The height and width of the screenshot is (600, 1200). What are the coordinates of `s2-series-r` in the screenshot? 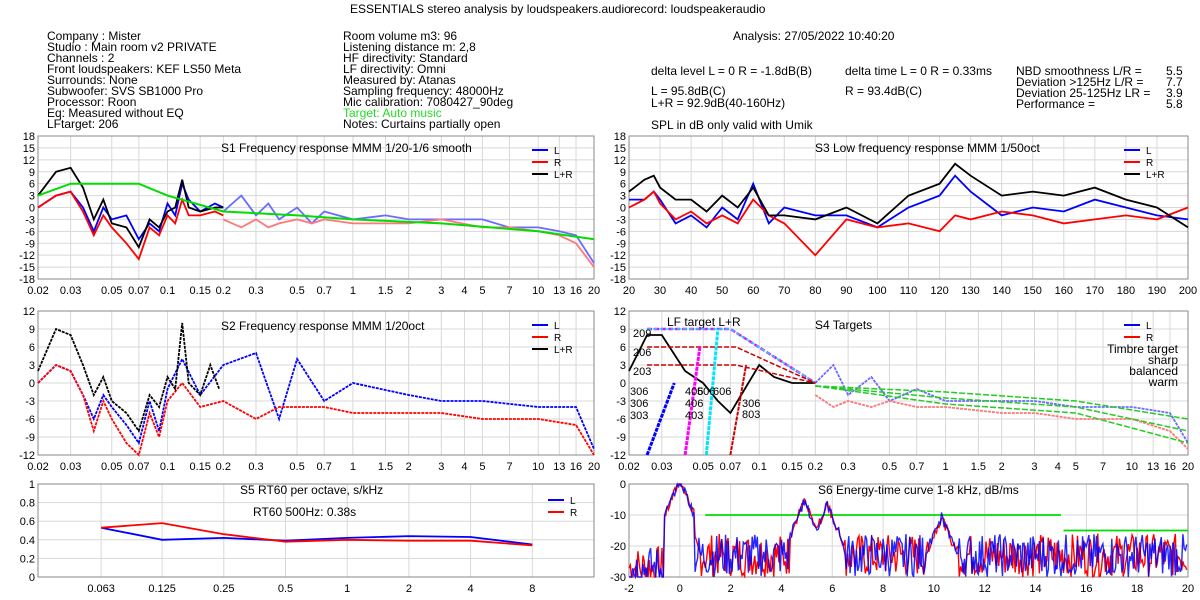 It's located at (316, 410).